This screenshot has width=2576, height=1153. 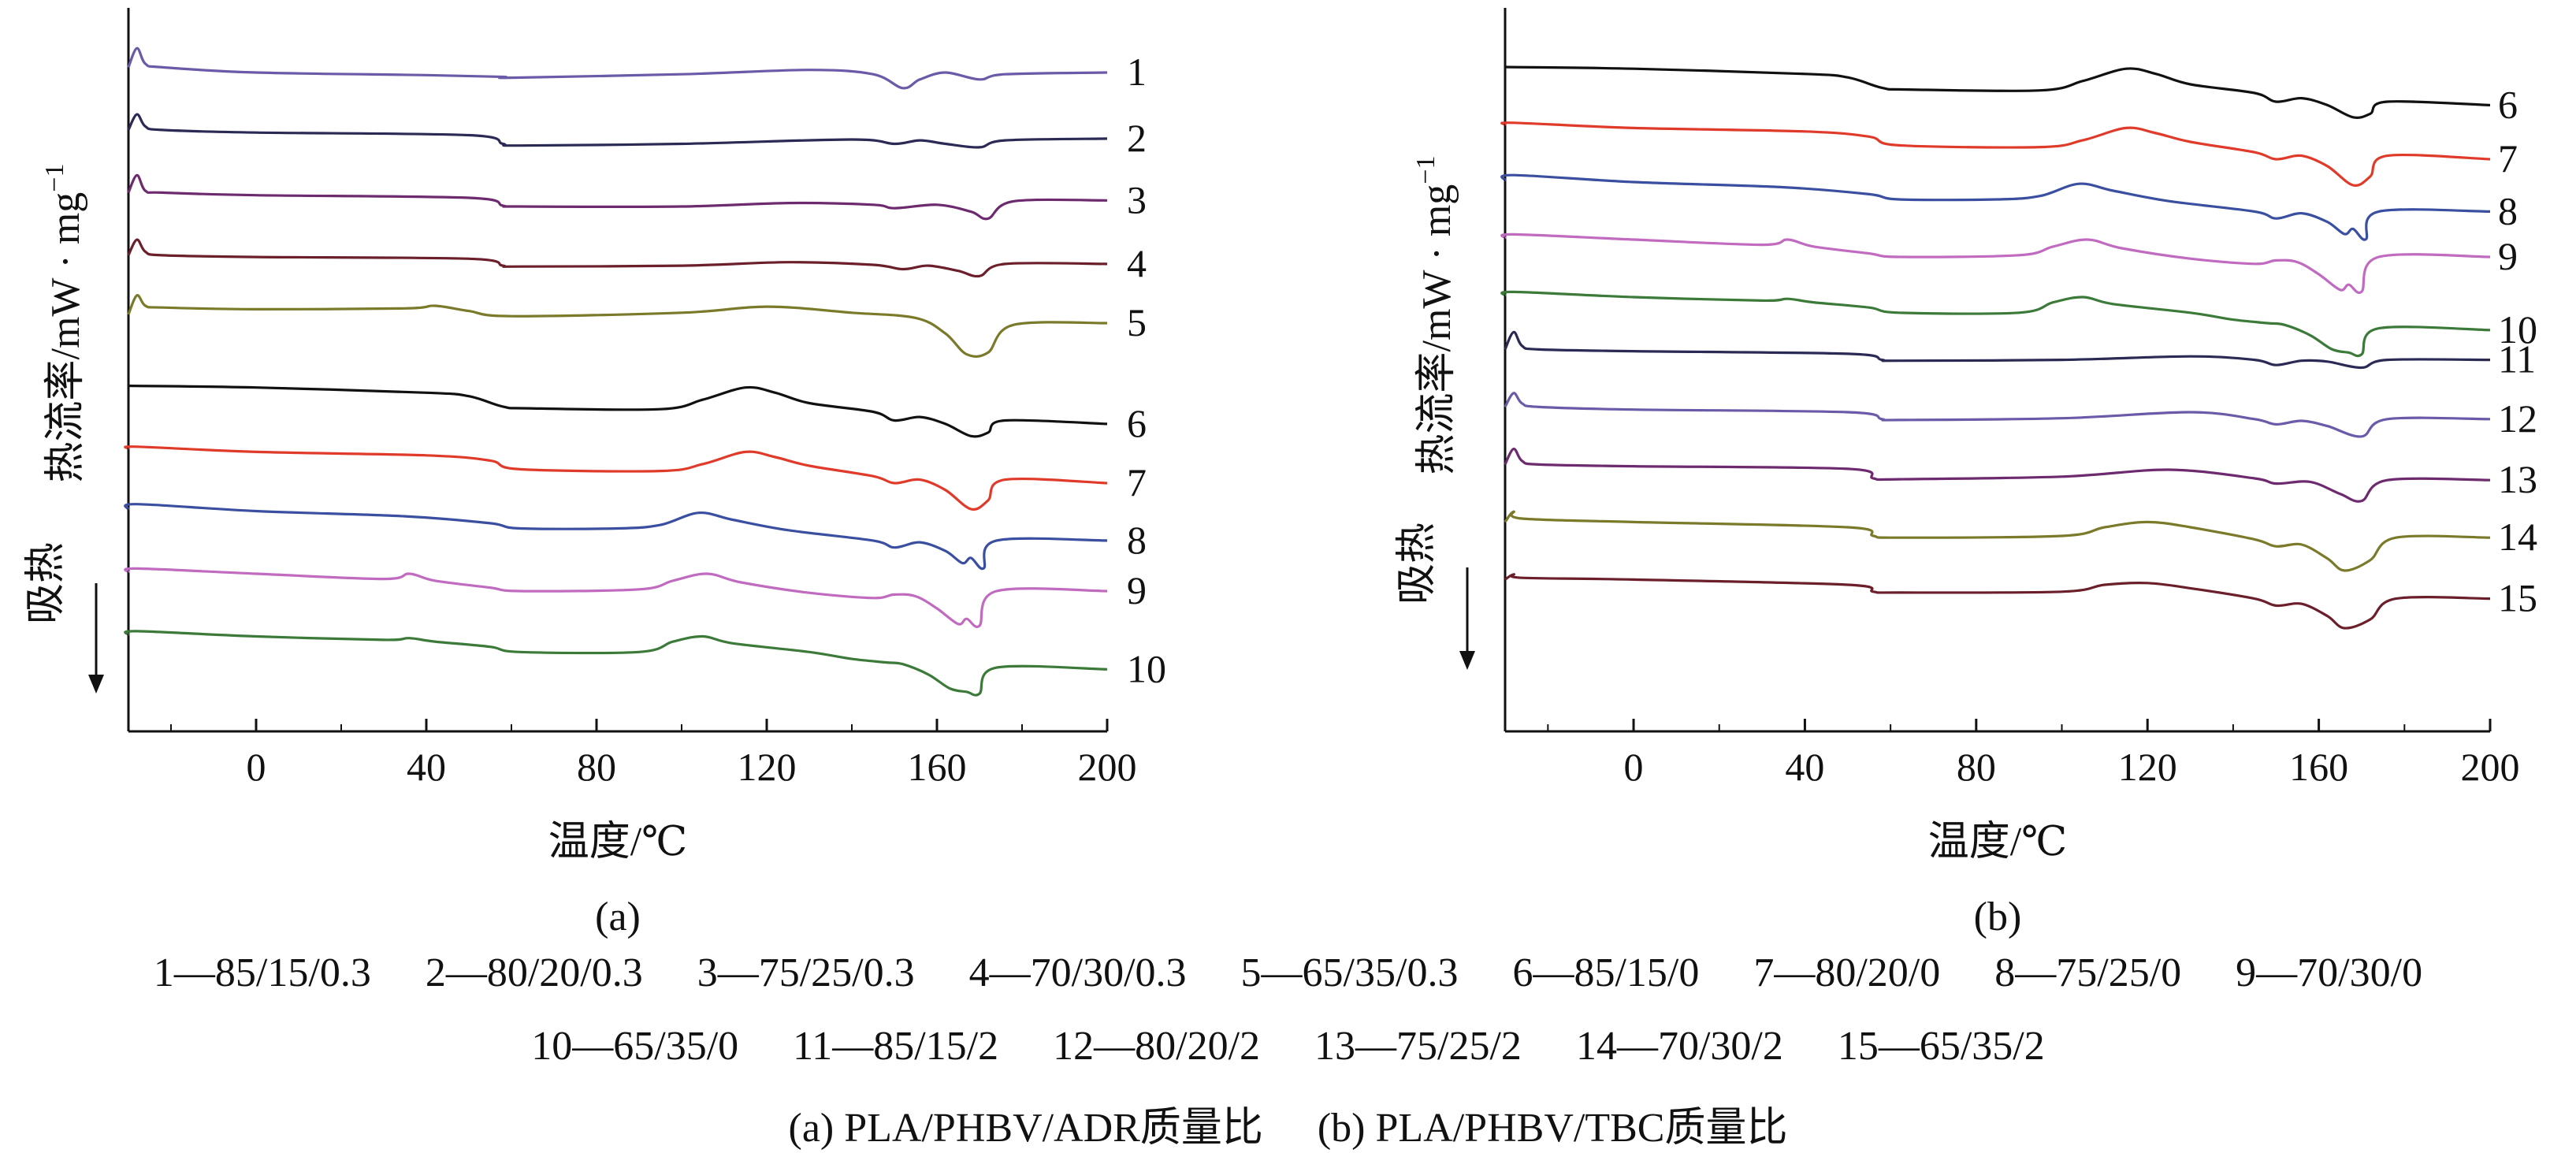 What do you see at coordinates (1552, 1128) in the screenshot?
I see `caption-b: (b) PLA/PHBV/TBC质量比` at bounding box center [1552, 1128].